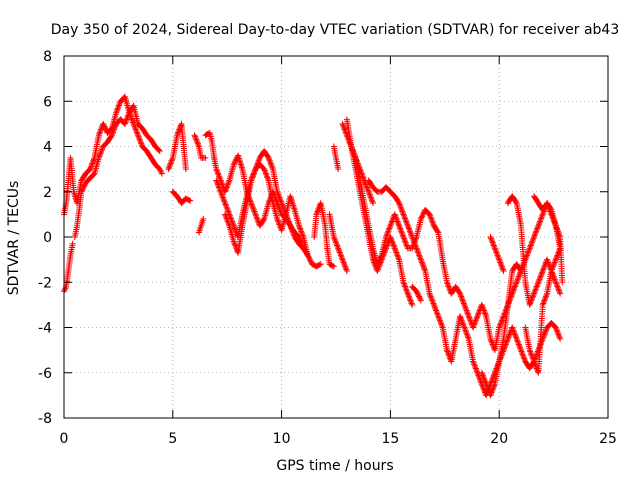 The width and height of the screenshot is (640, 480). What do you see at coordinates (45, 419) in the screenshot?
I see `y-tick-label: -8` at bounding box center [45, 419].